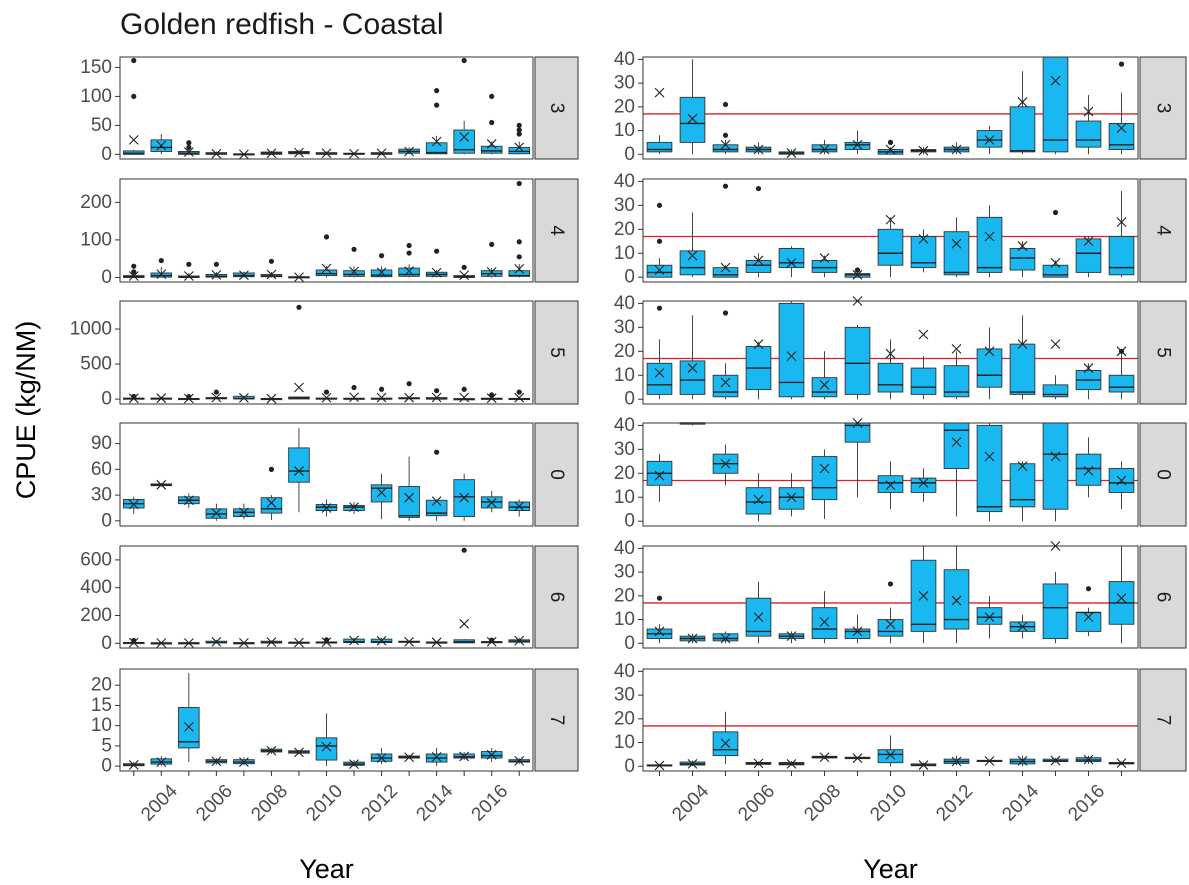 The height and width of the screenshot is (885, 1189). I want to click on box-2012, so click(381, 153).